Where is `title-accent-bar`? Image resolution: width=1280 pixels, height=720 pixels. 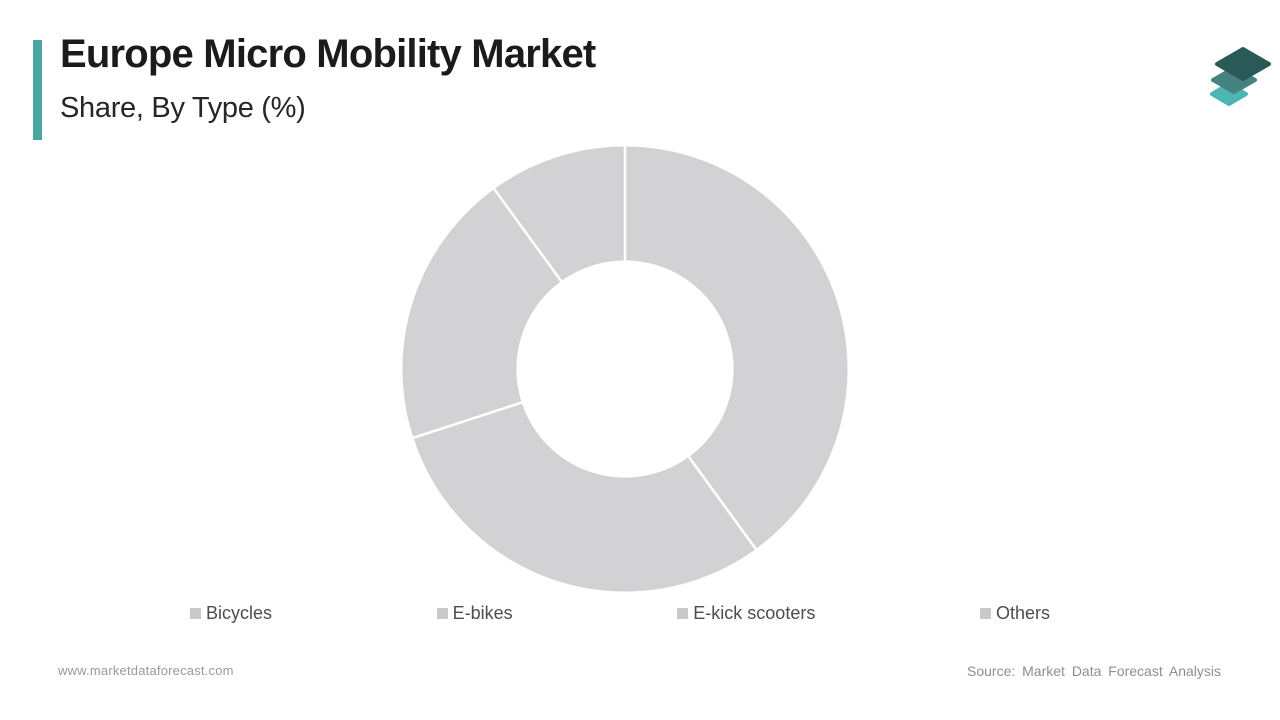 title-accent-bar is located at coordinates (37, 90).